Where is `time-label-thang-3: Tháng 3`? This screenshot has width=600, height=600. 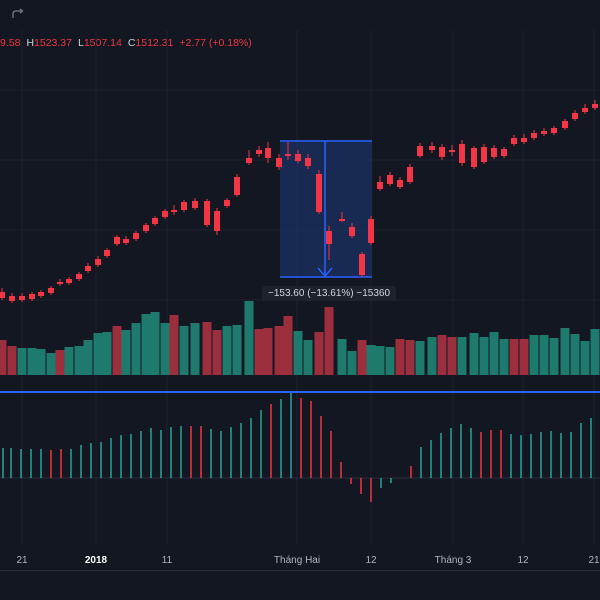
time-label-thang-3: Tháng 3 is located at coordinates (453, 560).